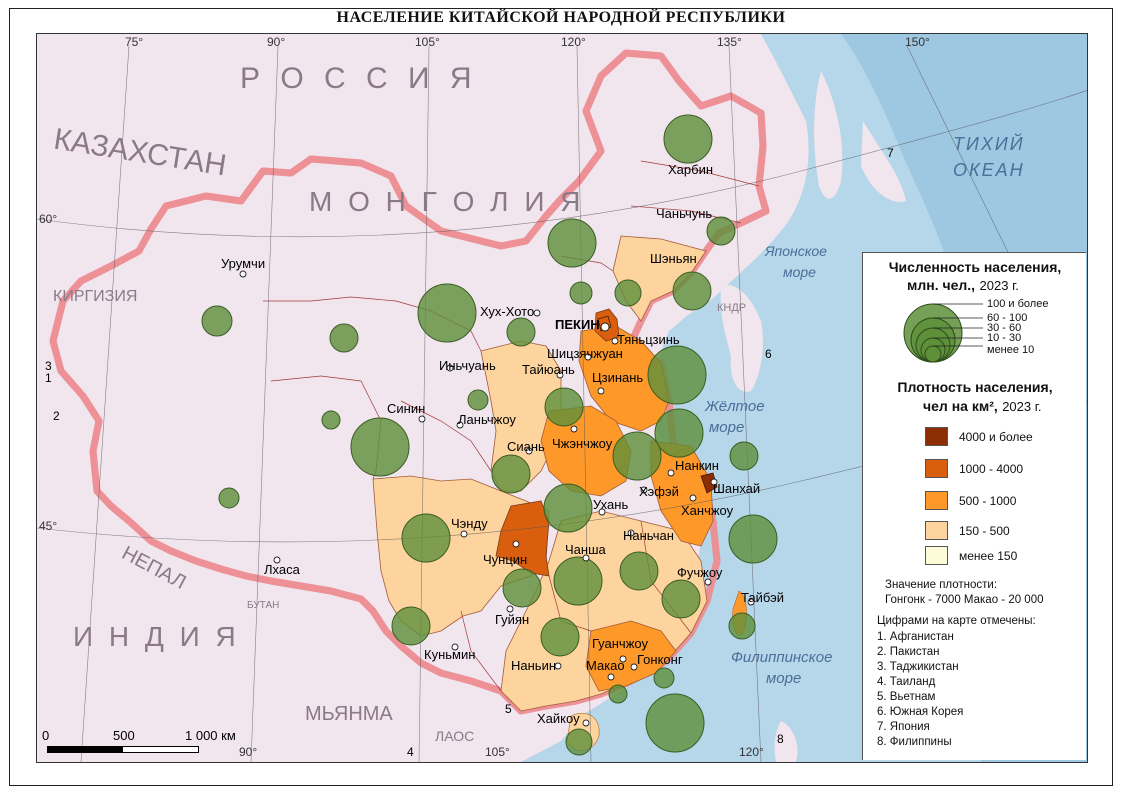 The width and height of the screenshot is (1122, 794). What do you see at coordinates (263, 605) in the screenshot?
I see `country-butan: БУТАН` at bounding box center [263, 605].